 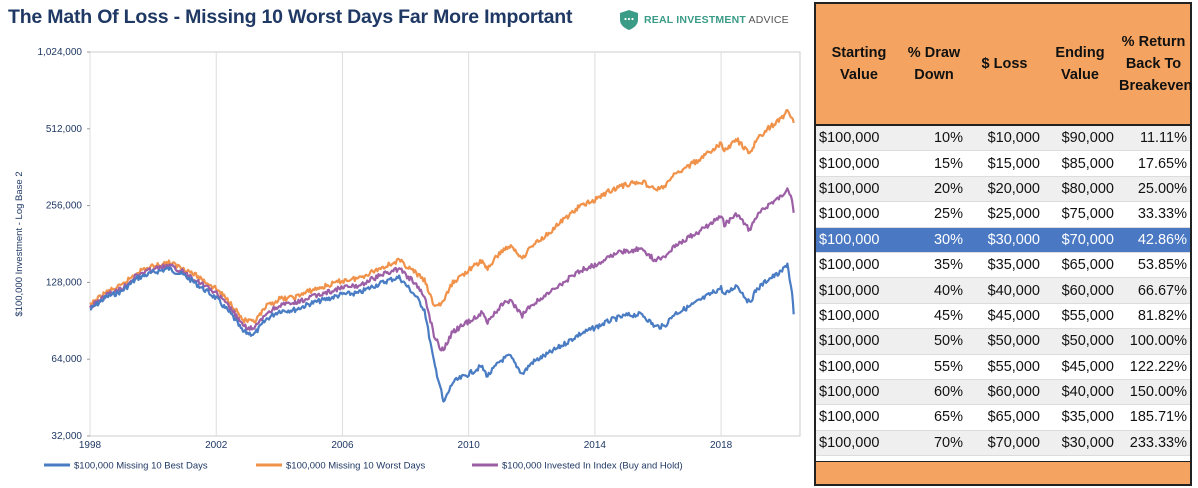 What do you see at coordinates (1154, 65) in the screenshot?
I see `header-return-to-breakeven: % Return Back To Breakeven` at bounding box center [1154, 65].